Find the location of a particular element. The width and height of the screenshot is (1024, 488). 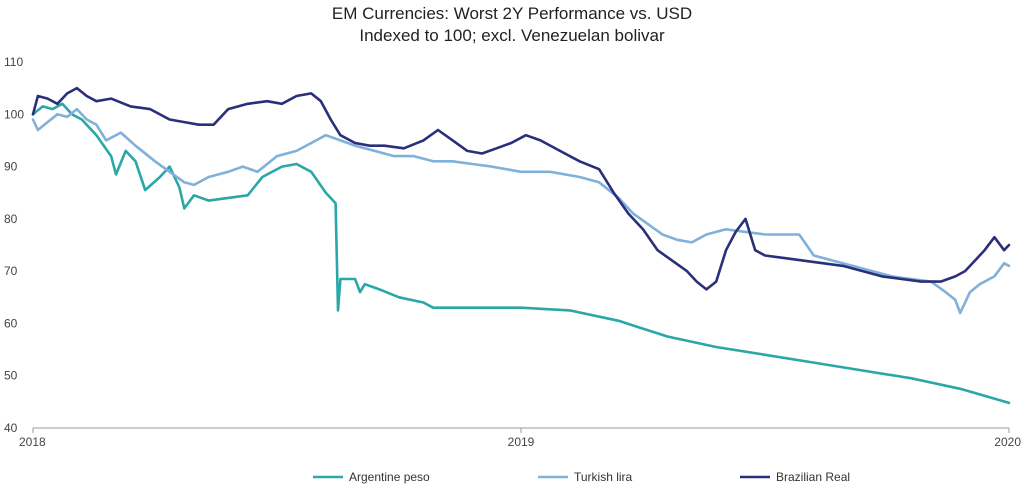

y-tick-label: 60 is located at coordinates (11, 323).